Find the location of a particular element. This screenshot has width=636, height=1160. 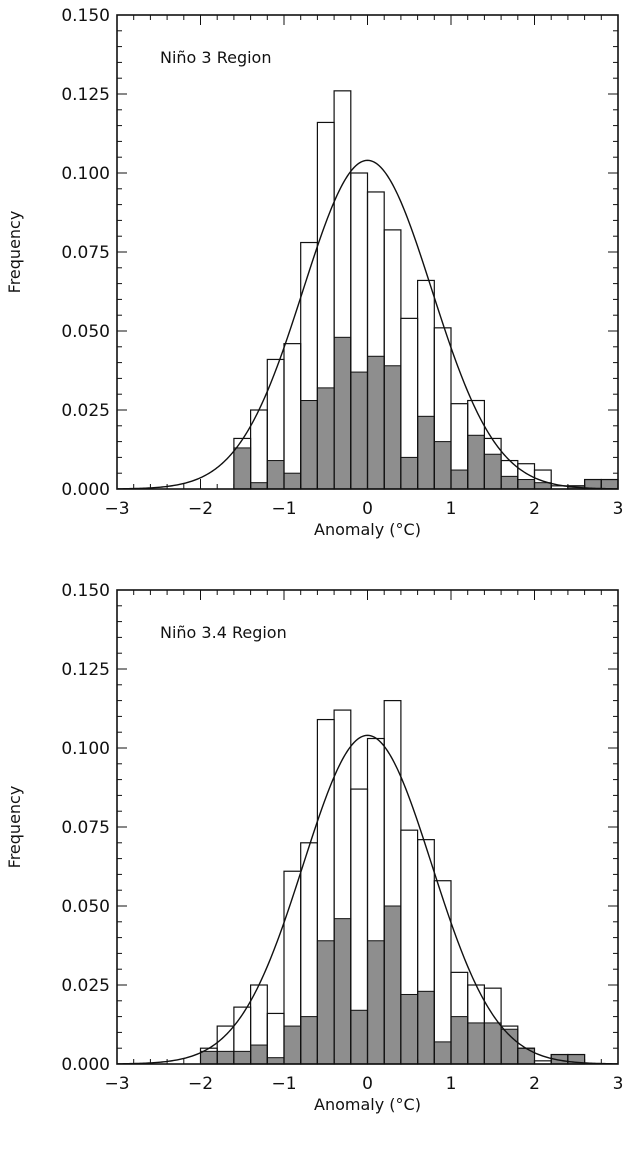

panel-title: Niño 3.4 Region is located at coordinates (223, 632).